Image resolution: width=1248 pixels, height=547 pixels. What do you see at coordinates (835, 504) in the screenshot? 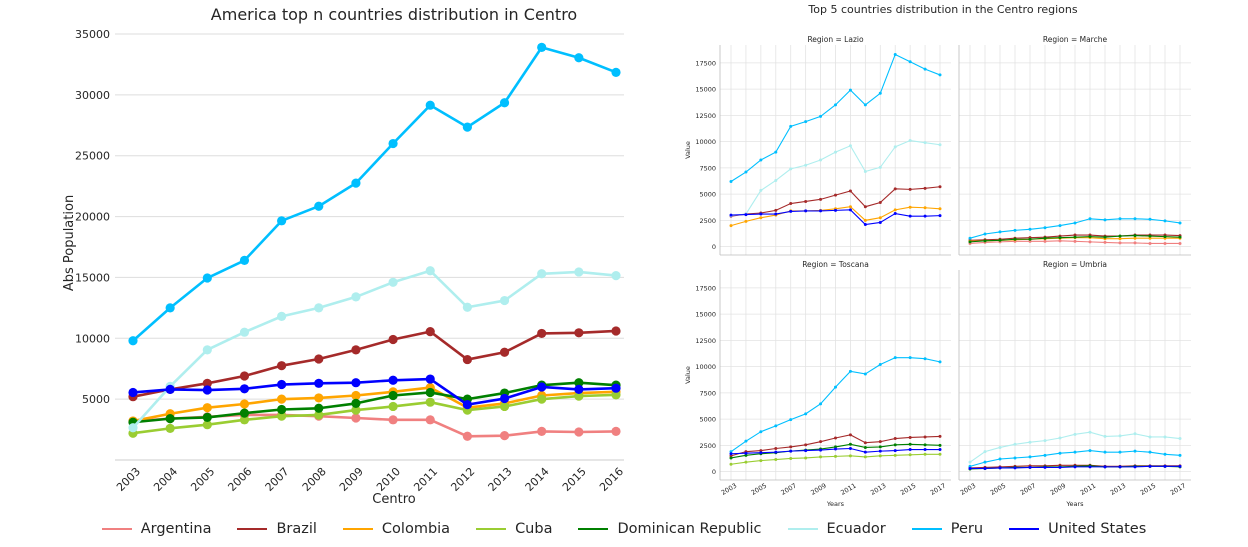
I see `facet-xlabel: Years` at bounding box center [835, 504].